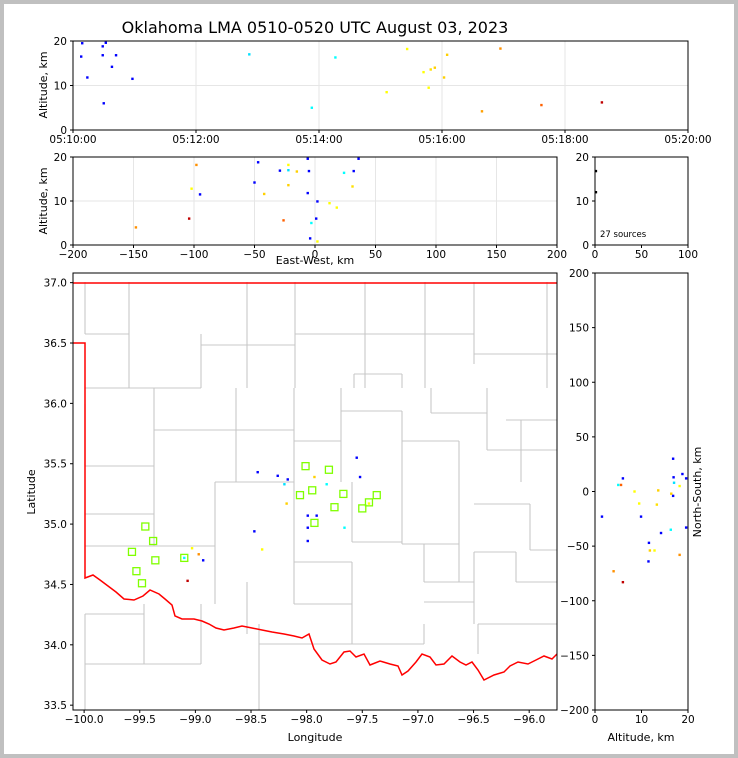 The image size is (738, 758). I want to click on east-west-xtick-label: 100, so click(436, 255).